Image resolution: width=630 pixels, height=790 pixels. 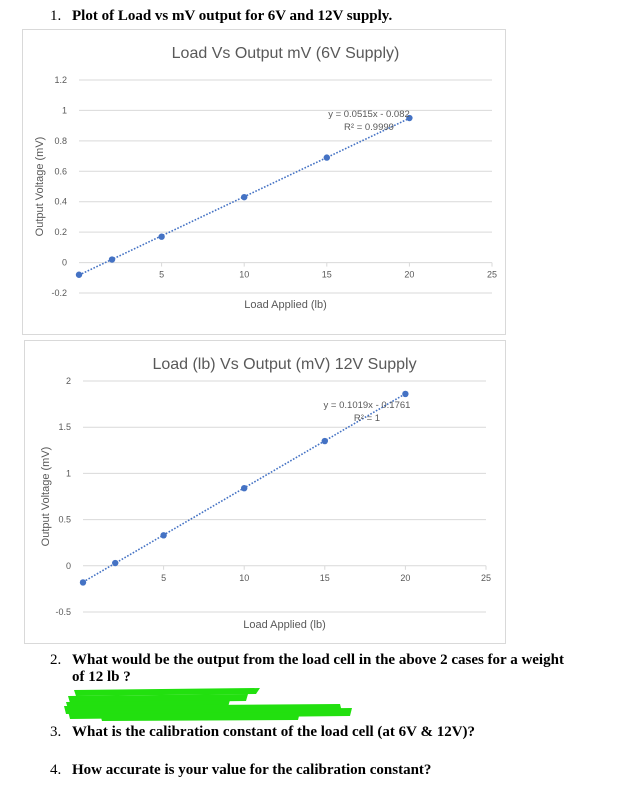 What do you see at coordinates (101, 677) in the screenshot?
I see `question-text-continued: of 12 lb ?` at bounding box center [101, 677].